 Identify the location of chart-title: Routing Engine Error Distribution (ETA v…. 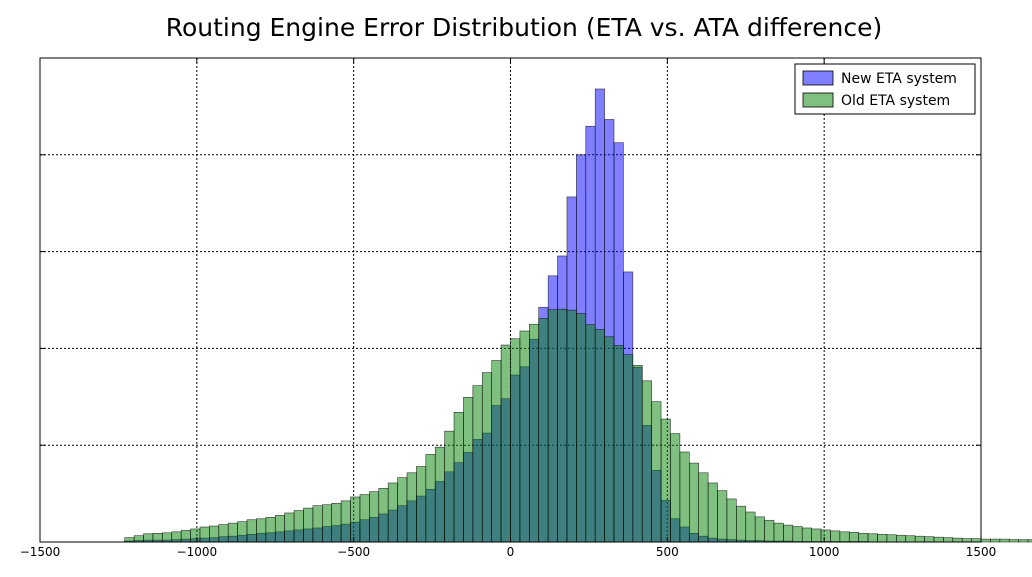
(524, 27).